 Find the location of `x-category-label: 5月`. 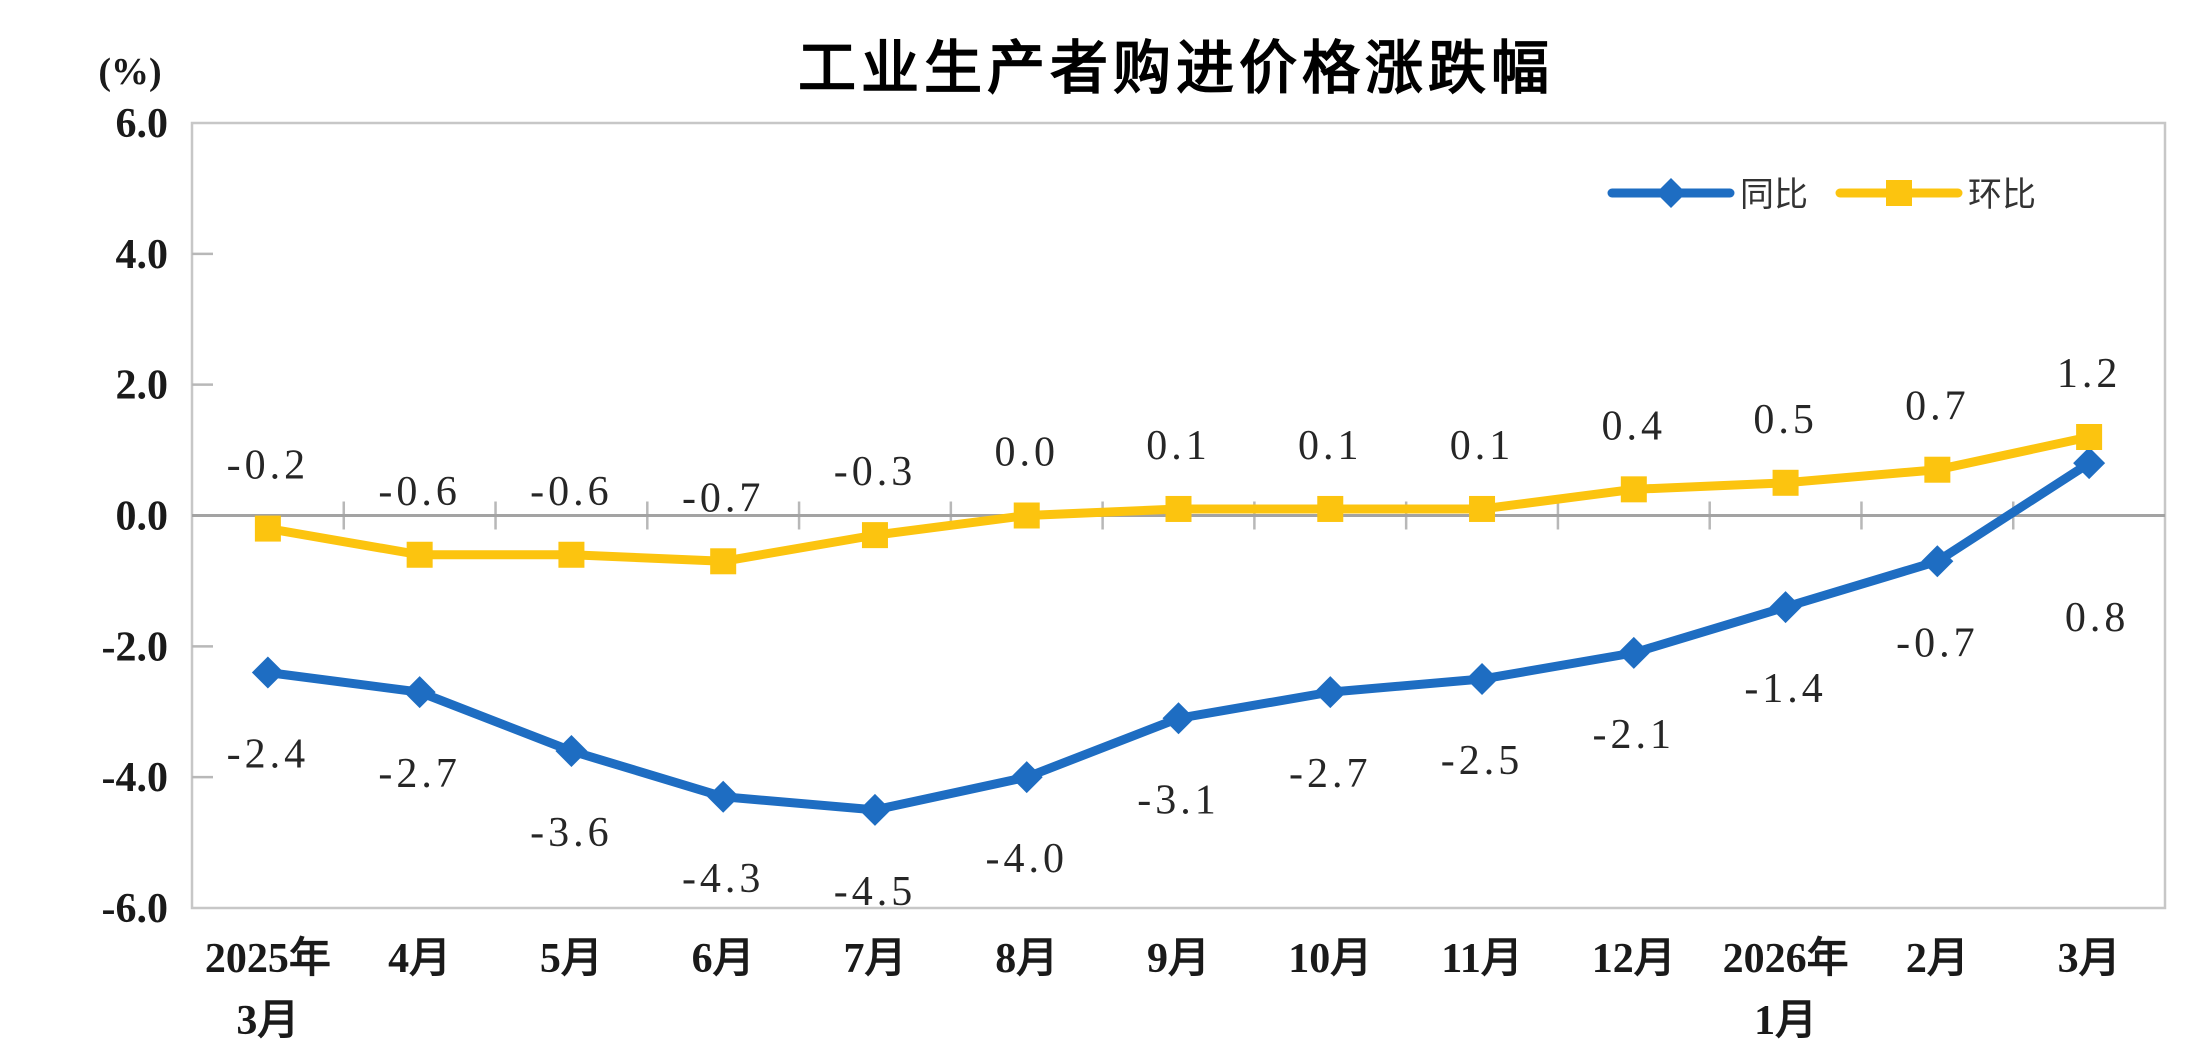

x-category-label: 5月 is located at coordinates (571, 959).